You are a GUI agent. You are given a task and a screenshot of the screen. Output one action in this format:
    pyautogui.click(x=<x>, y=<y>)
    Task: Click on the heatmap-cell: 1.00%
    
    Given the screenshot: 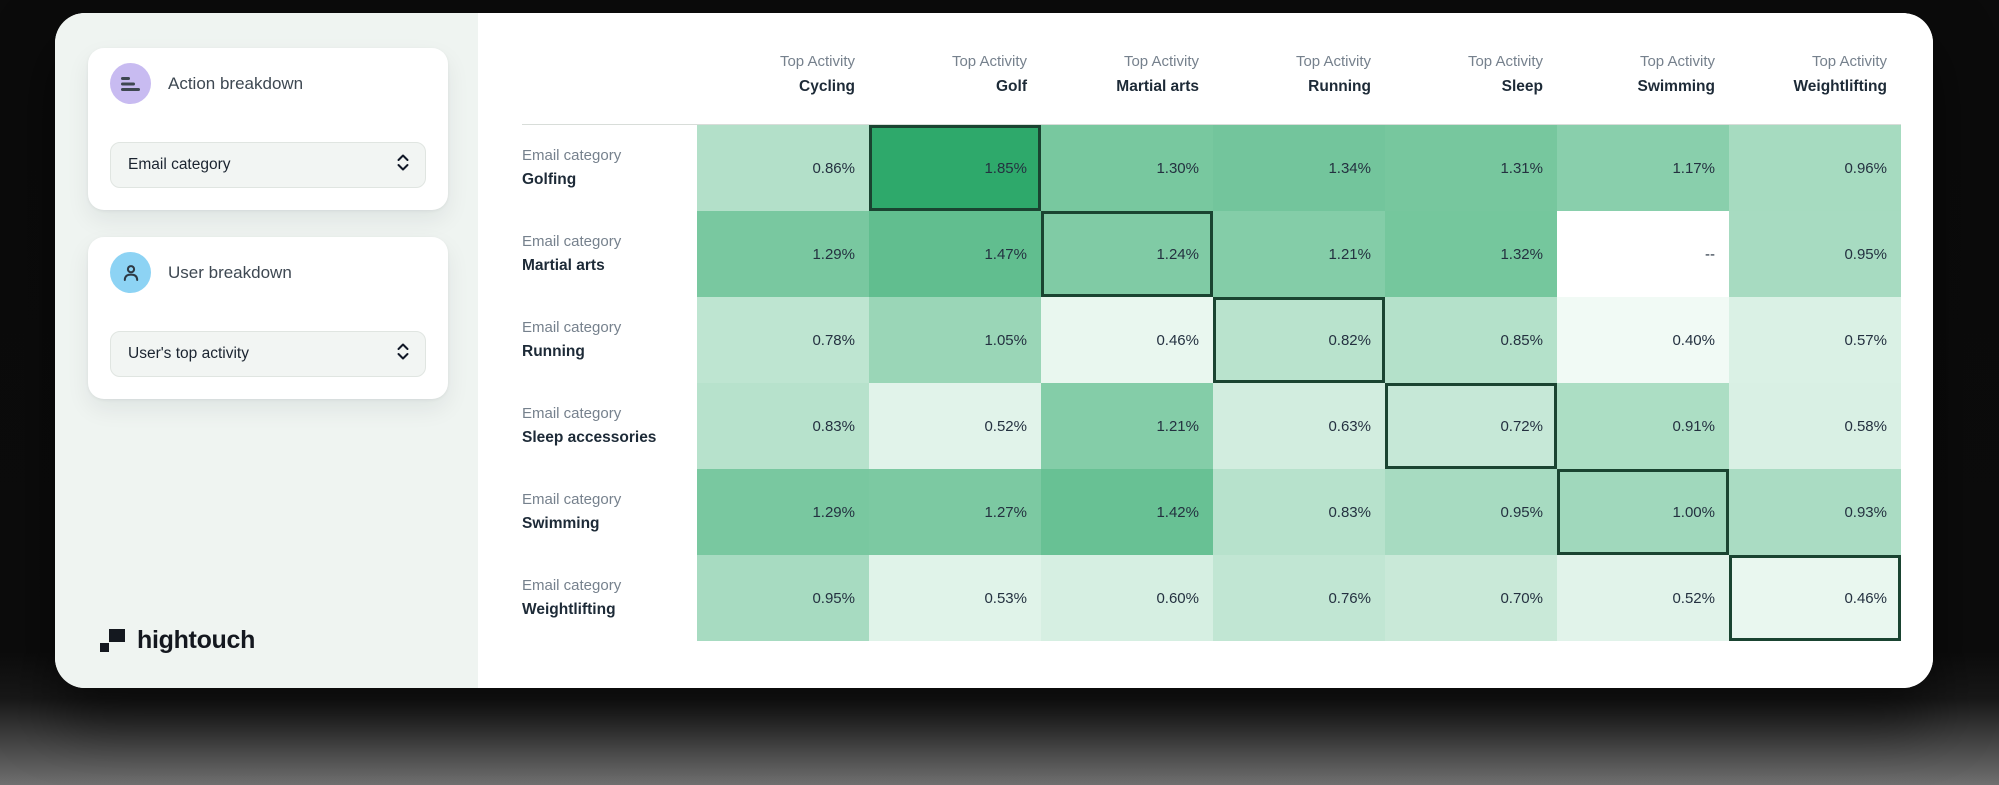 What is the action you would take?
    pyautogui.click(x=1643, y=512)
    